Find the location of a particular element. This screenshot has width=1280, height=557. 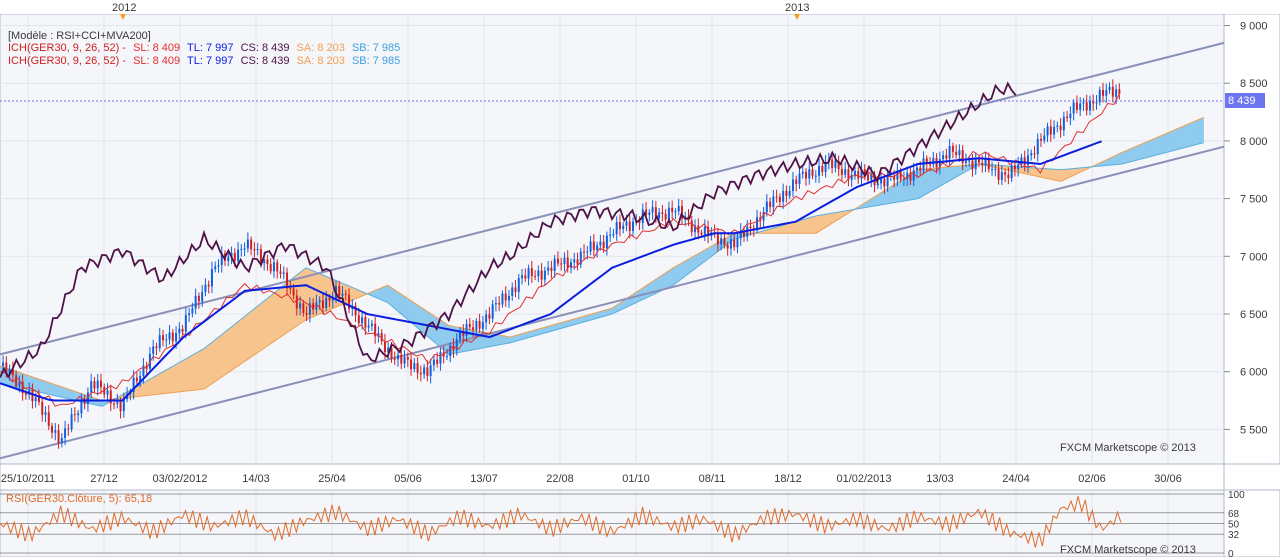

y-tick-label: 8 500 is located at coordinates (1254, 84).